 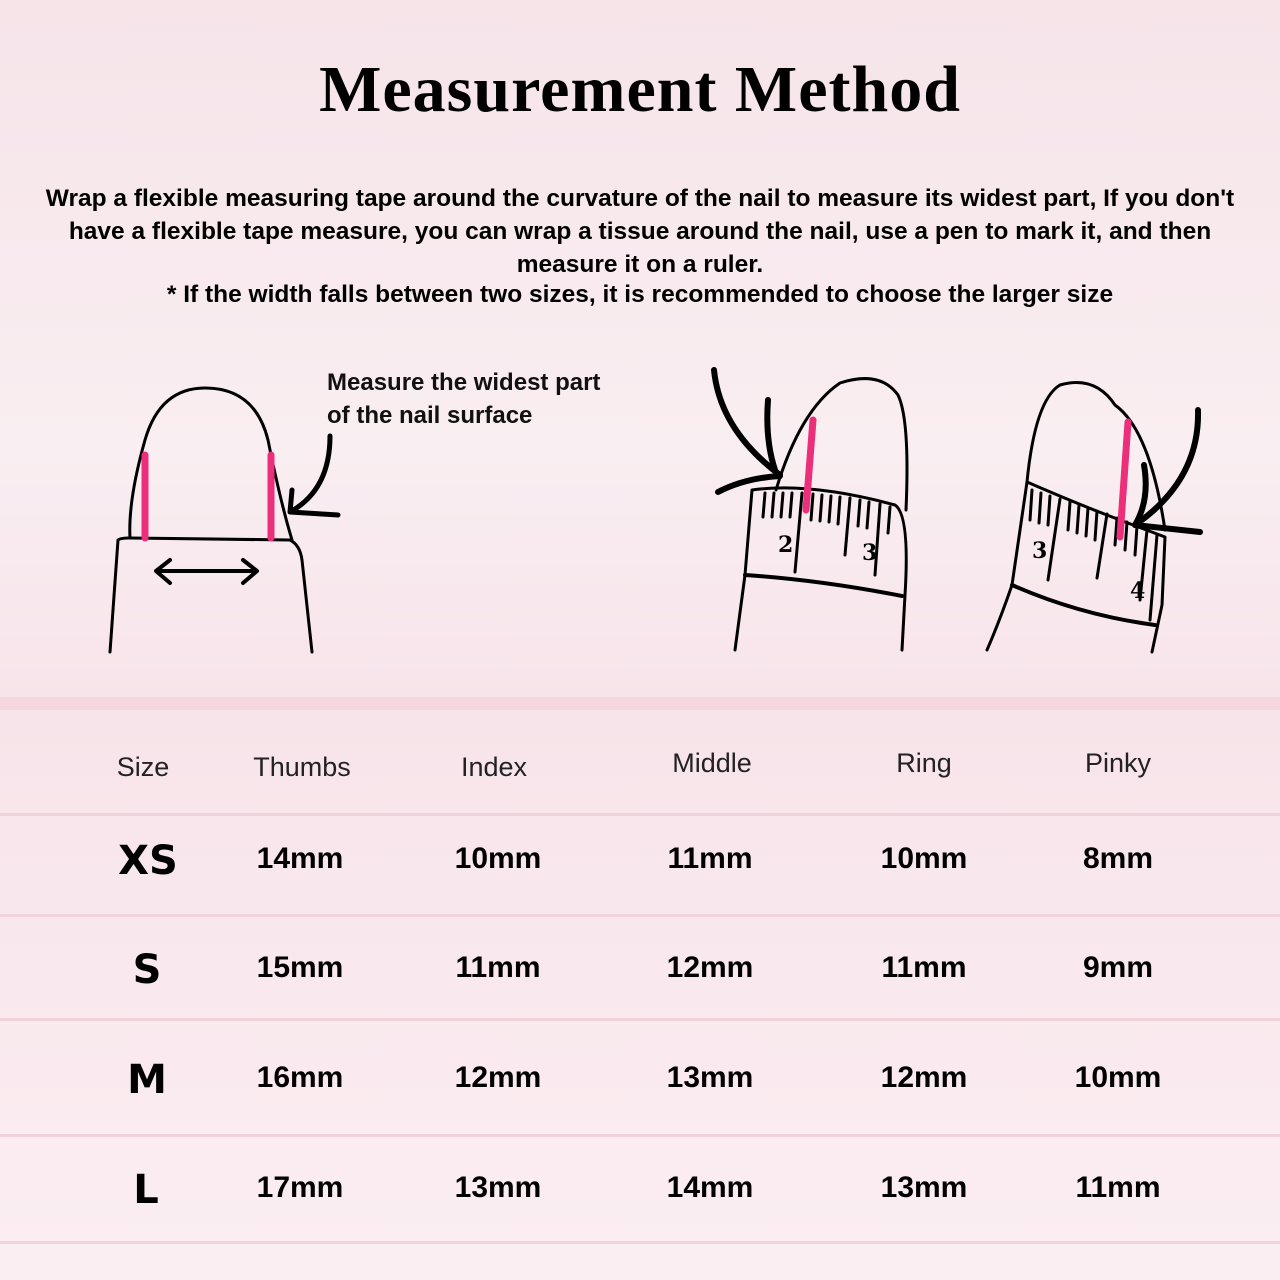 I want to click on section-divider, so click(x=640, y=703).